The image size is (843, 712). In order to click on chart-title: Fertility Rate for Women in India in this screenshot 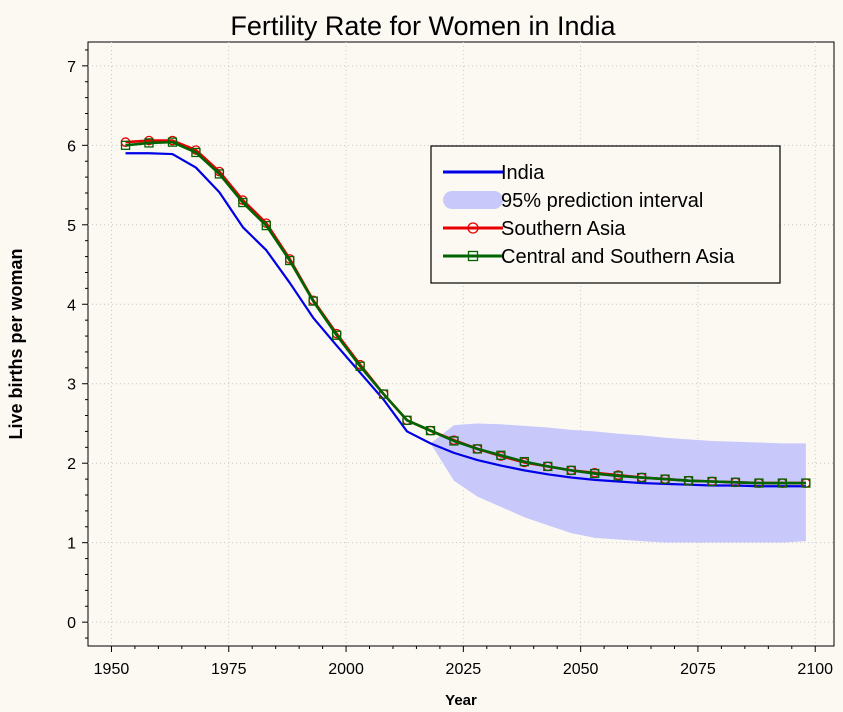, I will do `click(423, 26)`.